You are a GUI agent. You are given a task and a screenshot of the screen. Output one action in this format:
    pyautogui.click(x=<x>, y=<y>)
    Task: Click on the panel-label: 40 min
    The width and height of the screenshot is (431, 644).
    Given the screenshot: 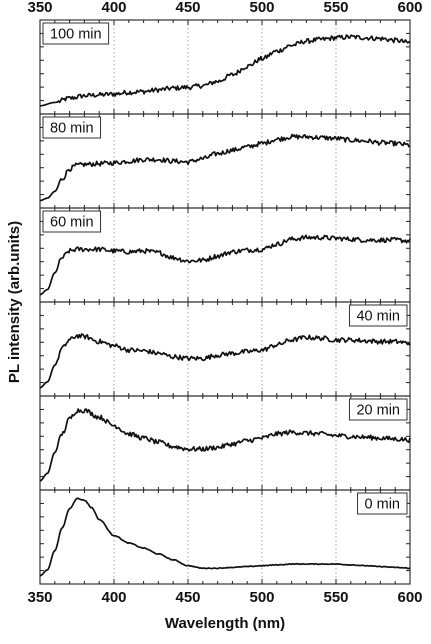 What is the action you would take?
    pyautogui.click(x=378, y=316)
    